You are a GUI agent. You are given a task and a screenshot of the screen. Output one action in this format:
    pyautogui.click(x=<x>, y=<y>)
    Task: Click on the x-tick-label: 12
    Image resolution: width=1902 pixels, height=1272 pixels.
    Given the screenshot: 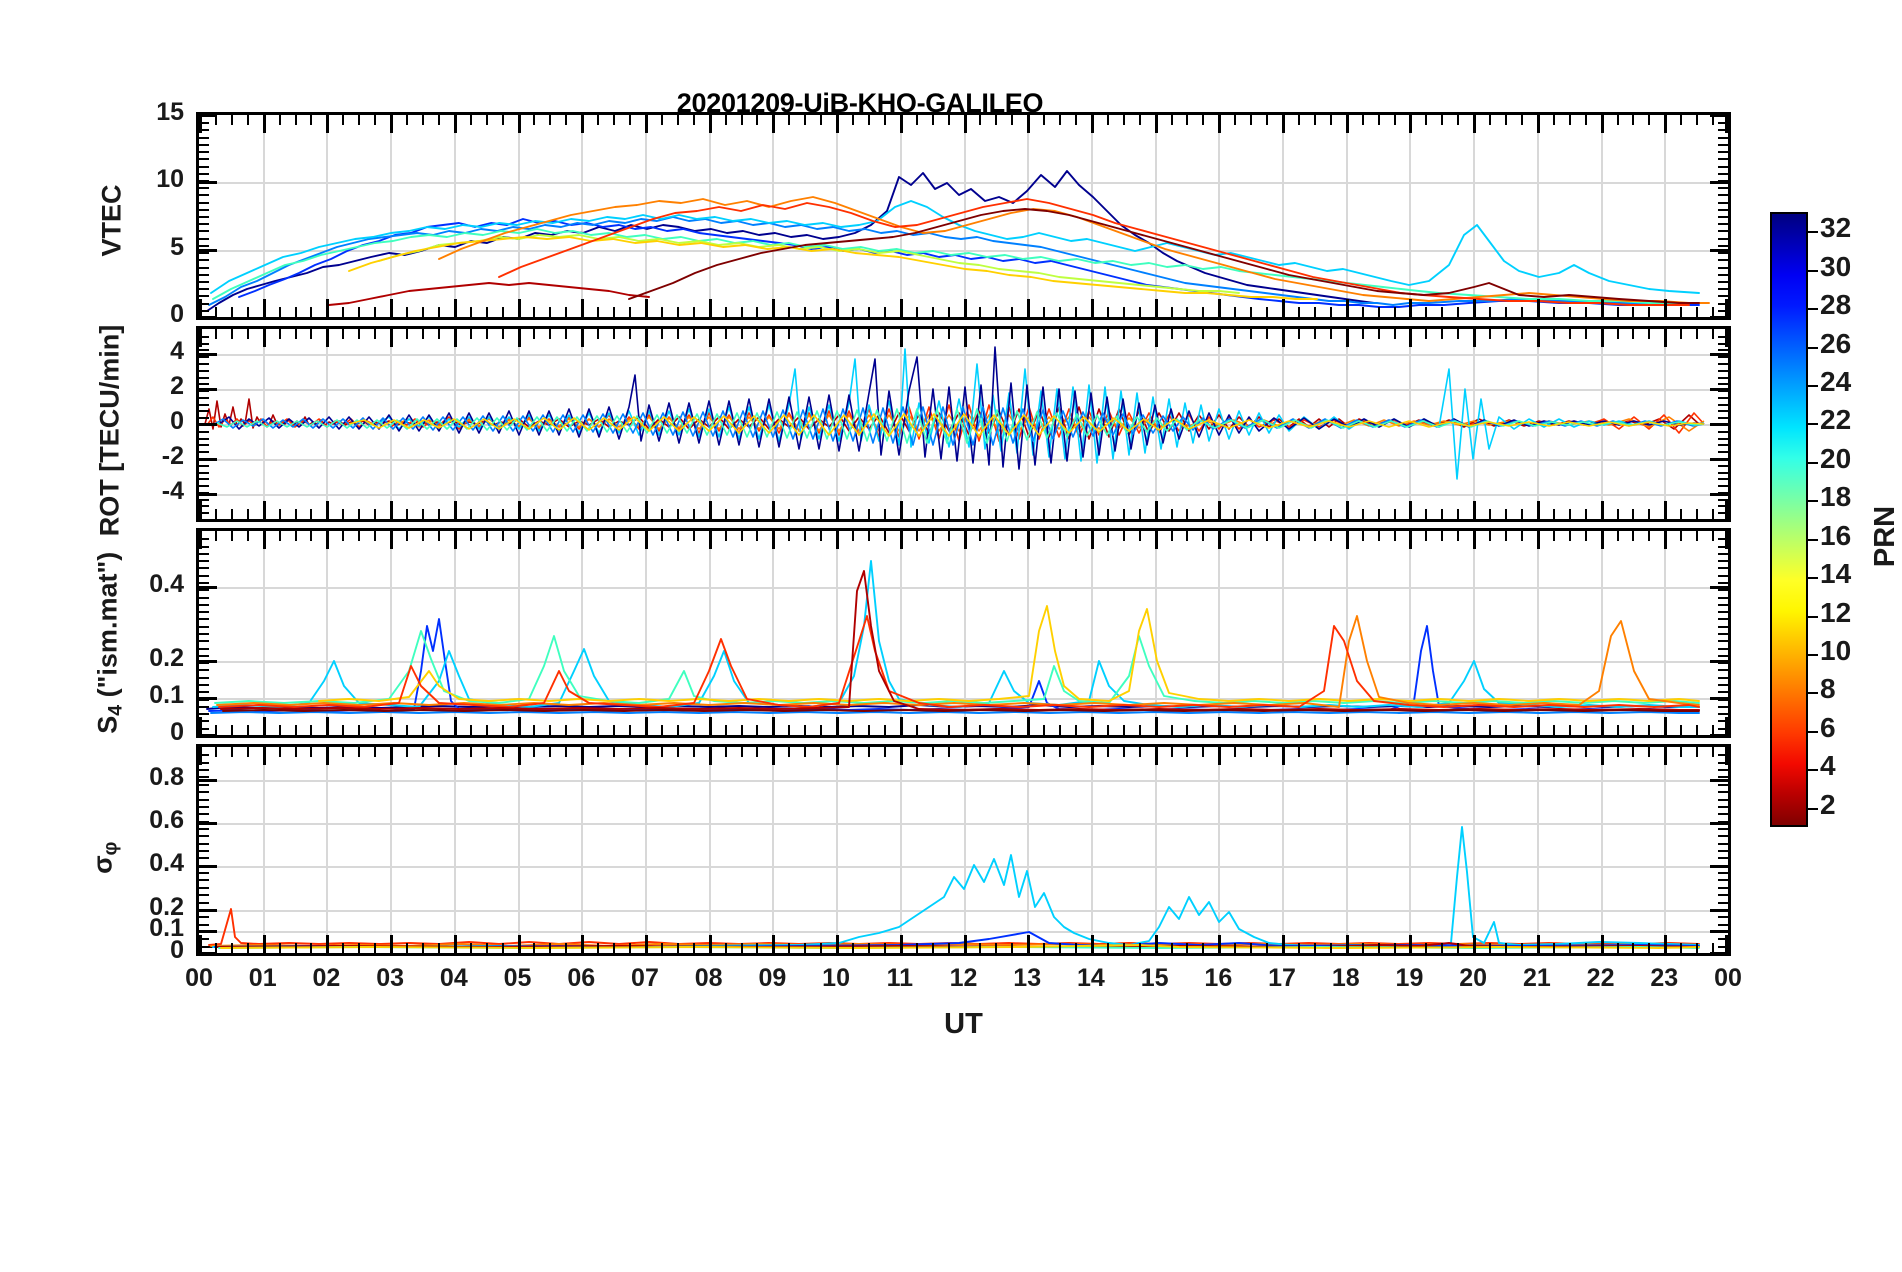 What is the action you would take?
    pyautogui.click(x=963, y=978)
    